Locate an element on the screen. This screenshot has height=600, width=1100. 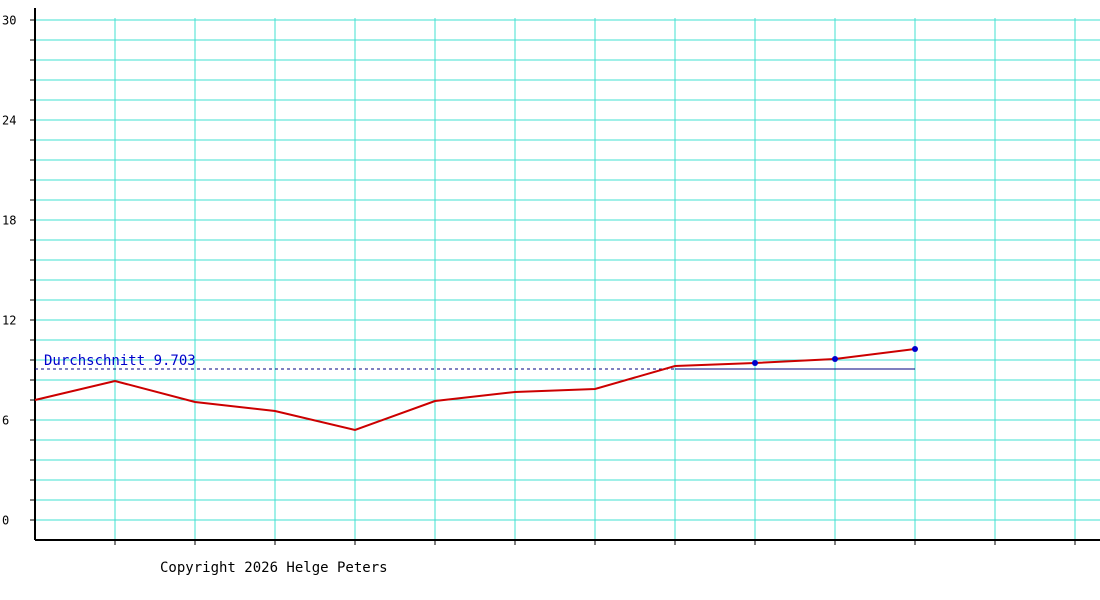
series-line is located at coordinates (475, 390).